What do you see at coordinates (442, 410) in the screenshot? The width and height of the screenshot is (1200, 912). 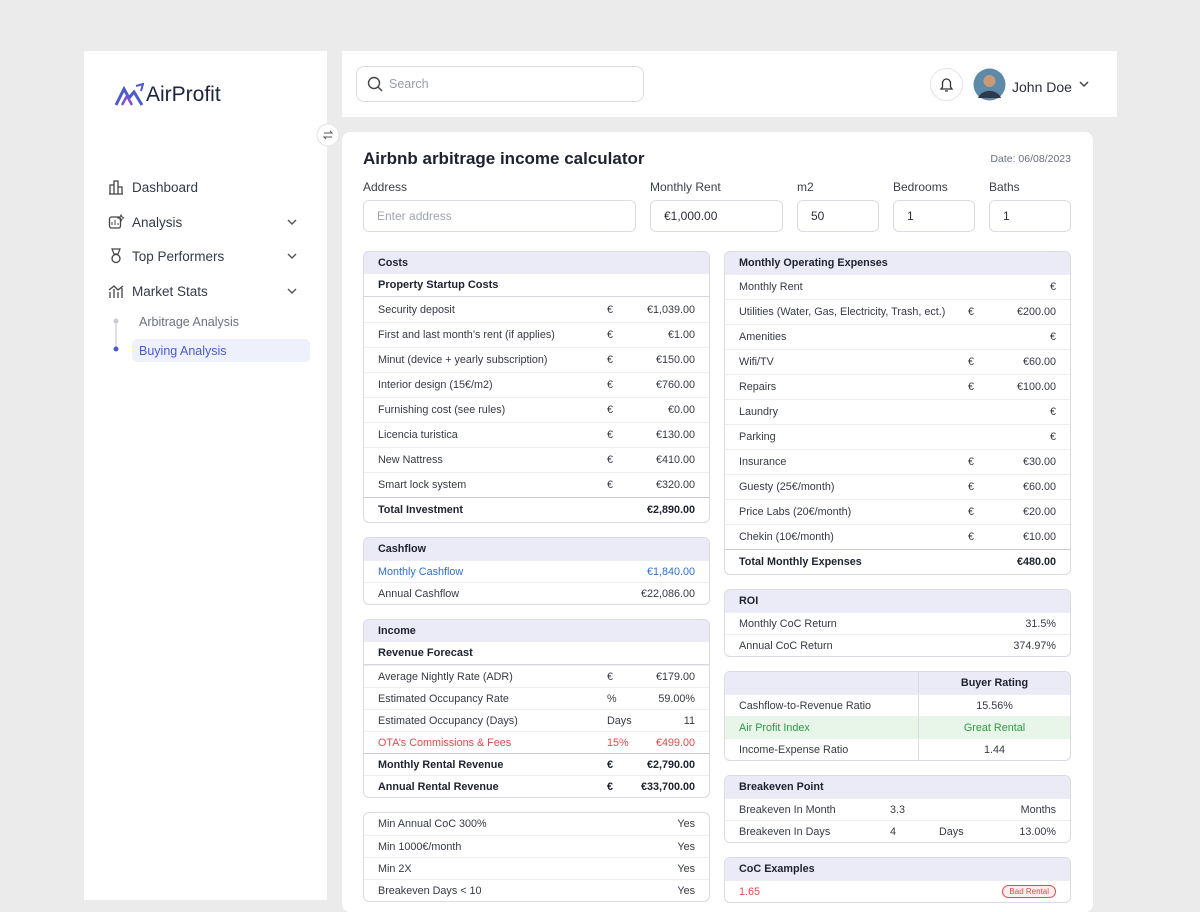 I see `row-label: Furnishing cost (see rules)` at bounding box center [442, 410].